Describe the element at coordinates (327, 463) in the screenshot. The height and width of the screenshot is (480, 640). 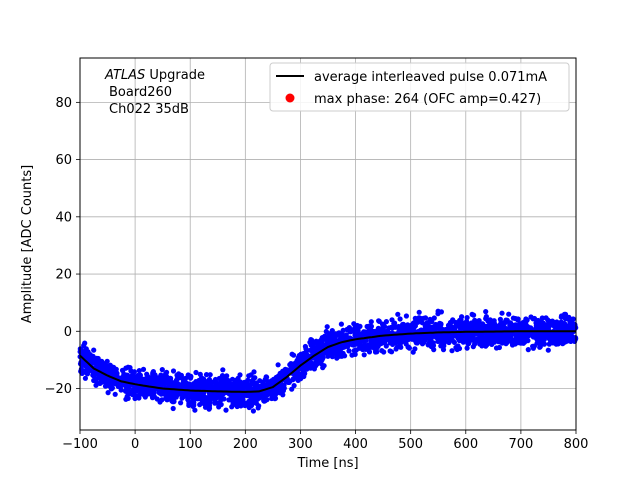
I see `x-axis-title: Time [ns]` at that location.